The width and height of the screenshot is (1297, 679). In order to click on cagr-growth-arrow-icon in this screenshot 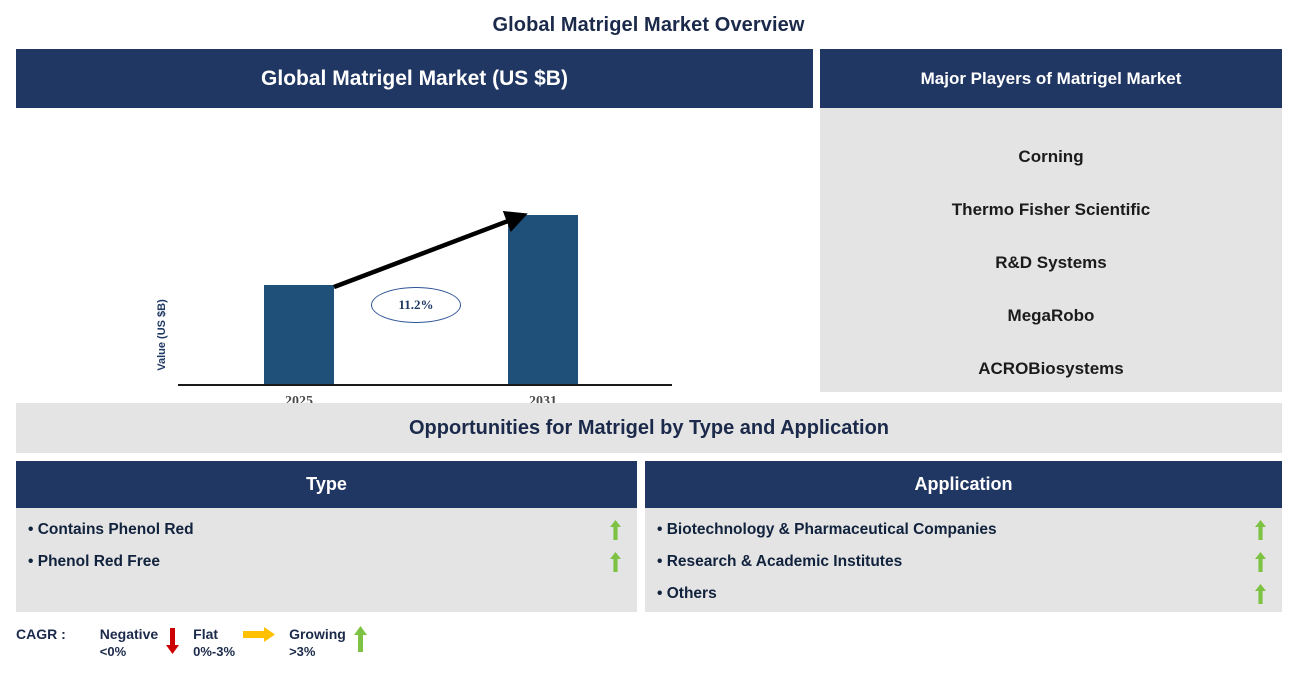, I will do `click(430, 250)`.